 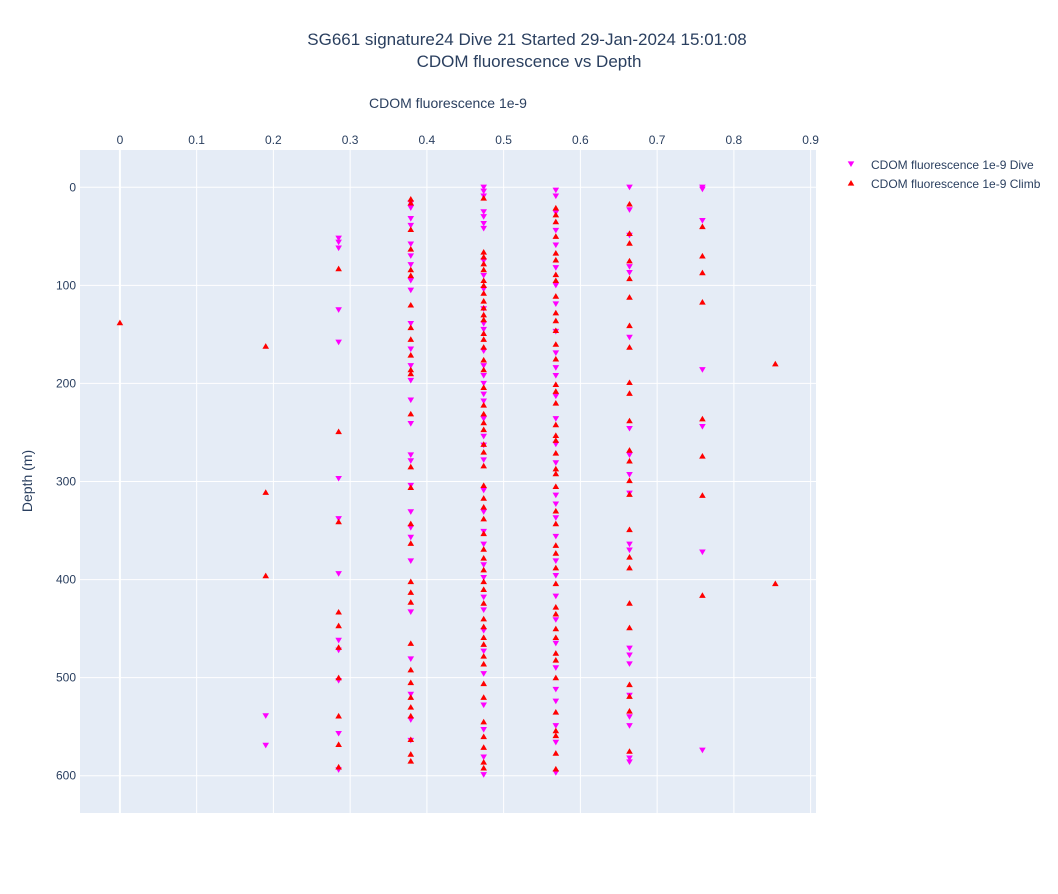 What do you see at coordinates (529, 61) in the screenshot?
I see `chart-subtitle: CDOM fluorescence vs Depth` at bounding box center [529, 61].